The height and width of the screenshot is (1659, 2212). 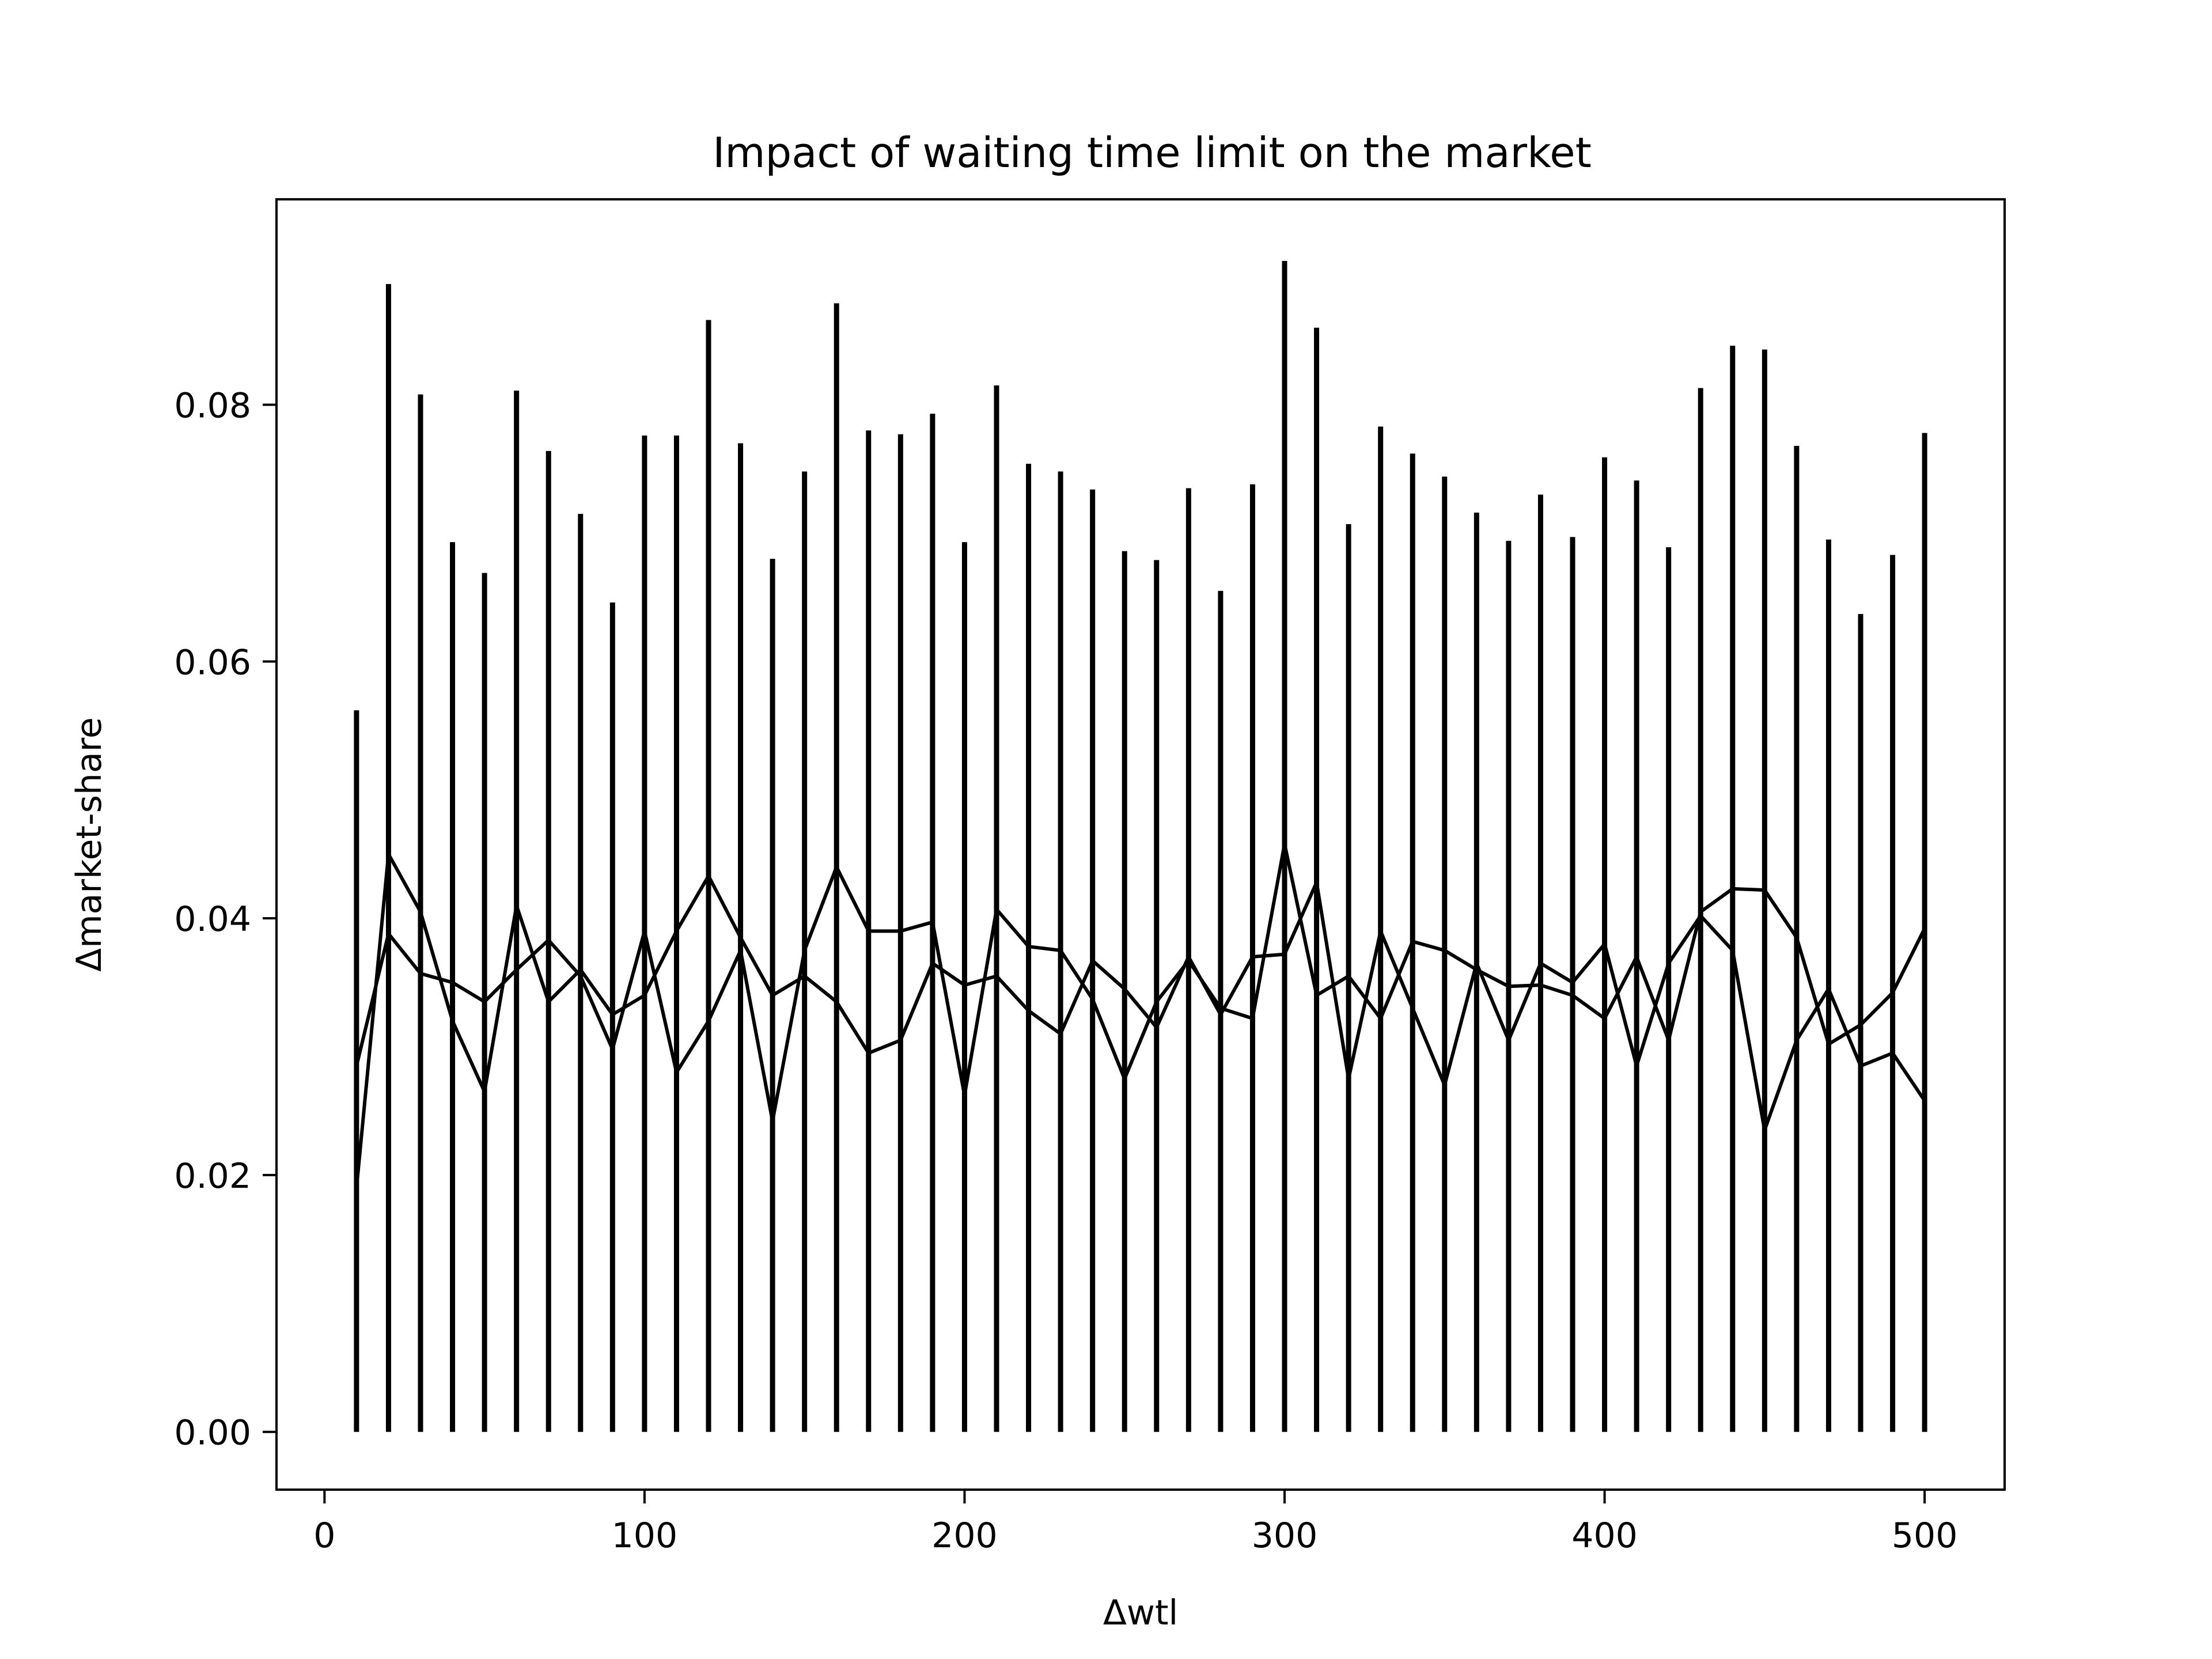 What do you see at coordinates (212, 1176) in the screenshot?
I see `y-tick-label: 0.02` at bounding box center [212, 1176].